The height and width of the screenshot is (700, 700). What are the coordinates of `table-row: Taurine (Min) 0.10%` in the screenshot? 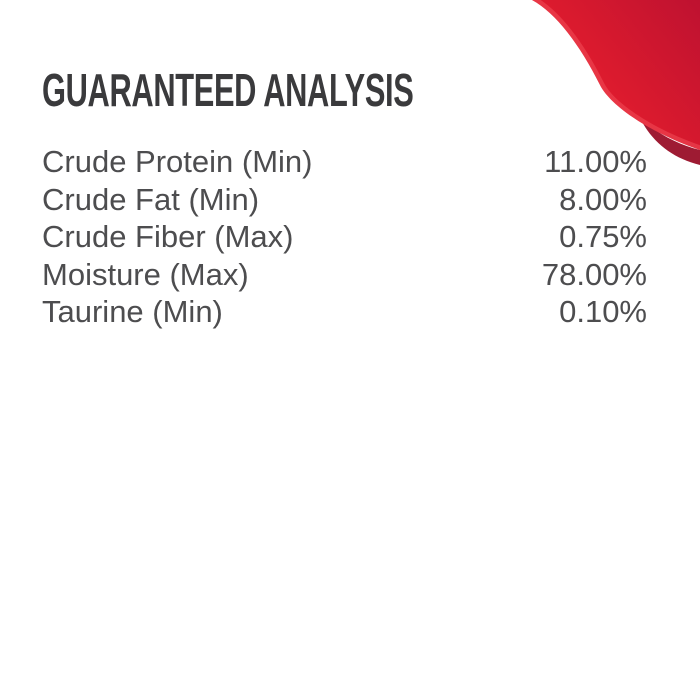 It's located at (344, 312).